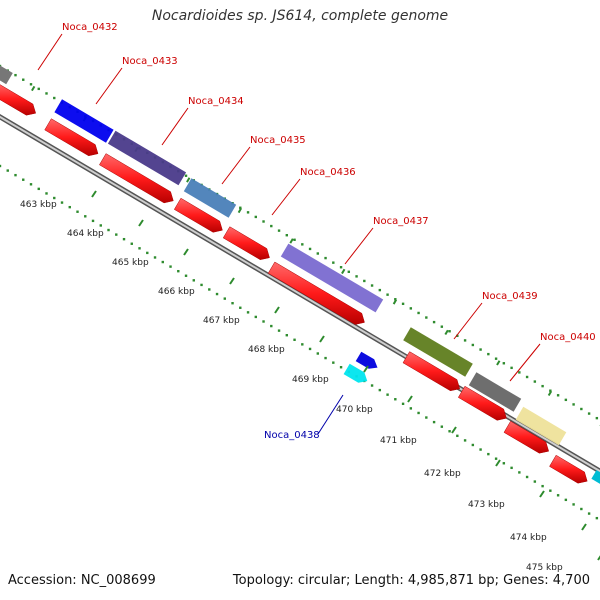 Image resolution: width=600 pixels, height=600 pixels. Describe the element at coordinates (278, 140) in the screenshot. I see `gene-label: Noca_0435` at that location.